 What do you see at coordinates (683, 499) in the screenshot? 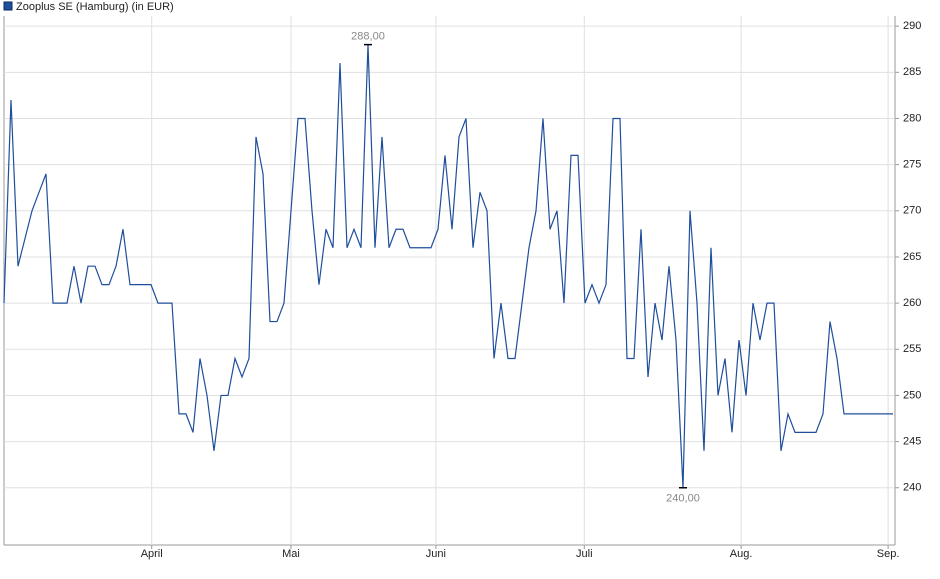
I see `annotation-label: 240,00` at bounding box center [683, 499].